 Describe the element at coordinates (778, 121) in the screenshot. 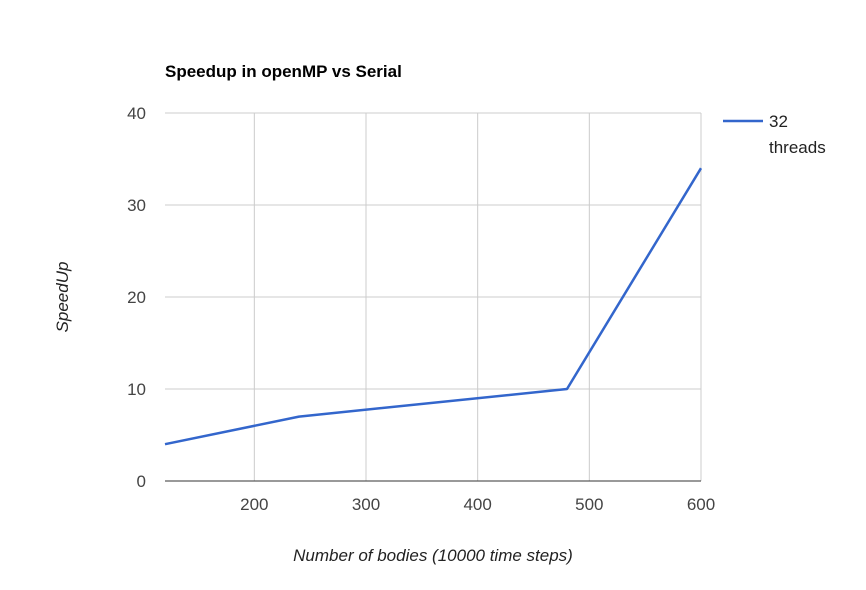

I see `legend-label: 32` at that location.